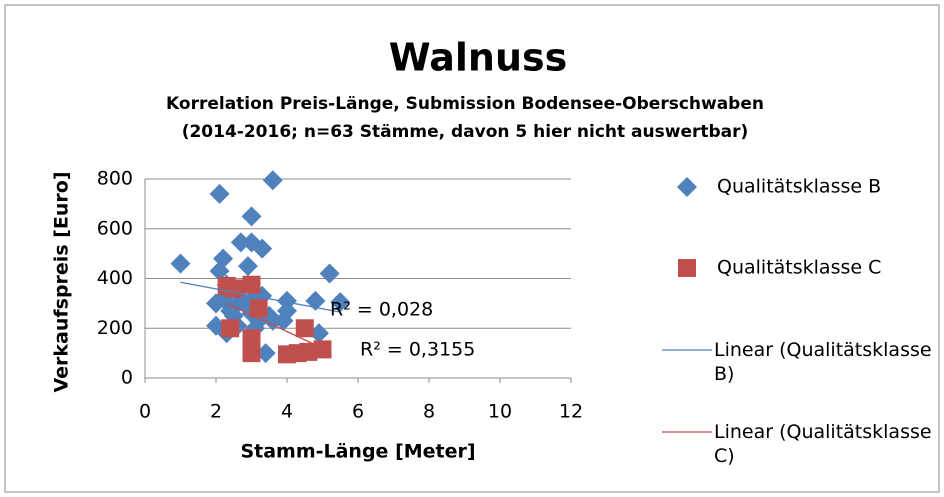  I want to click on x-tick-label: 4, so click(287, 412).